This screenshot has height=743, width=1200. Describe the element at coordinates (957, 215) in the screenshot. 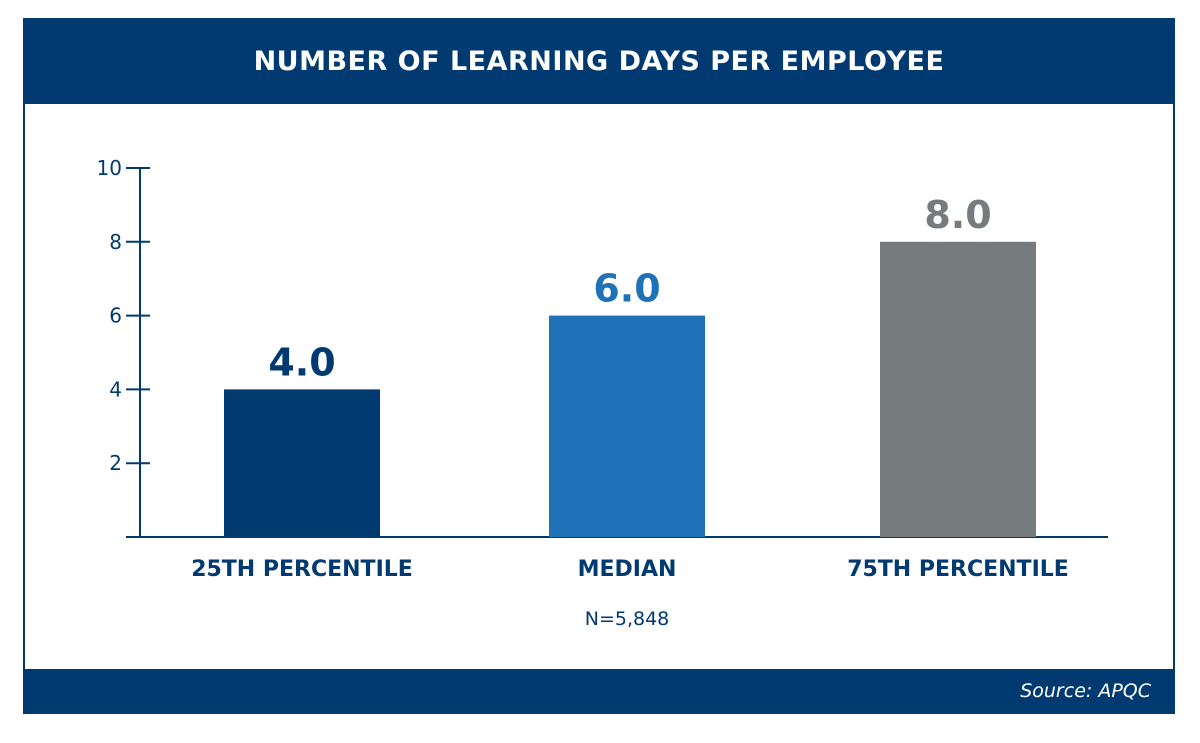

I see `value-label: 8.0` at that location.